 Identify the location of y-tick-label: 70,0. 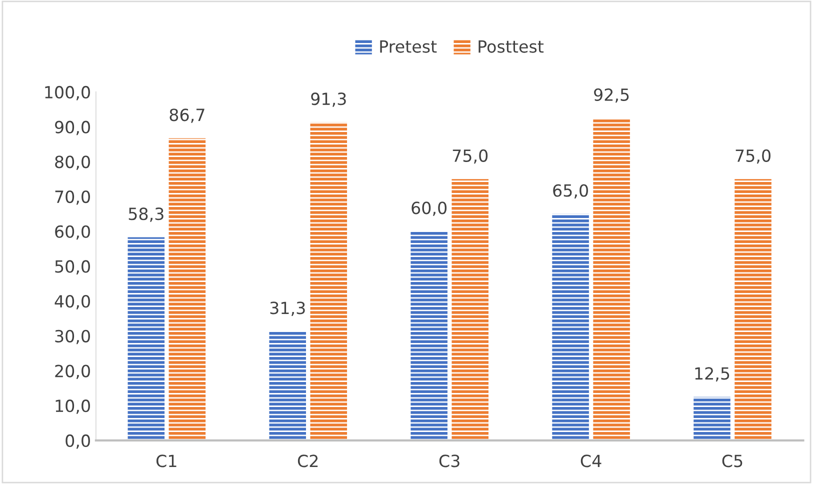
(72, 197).